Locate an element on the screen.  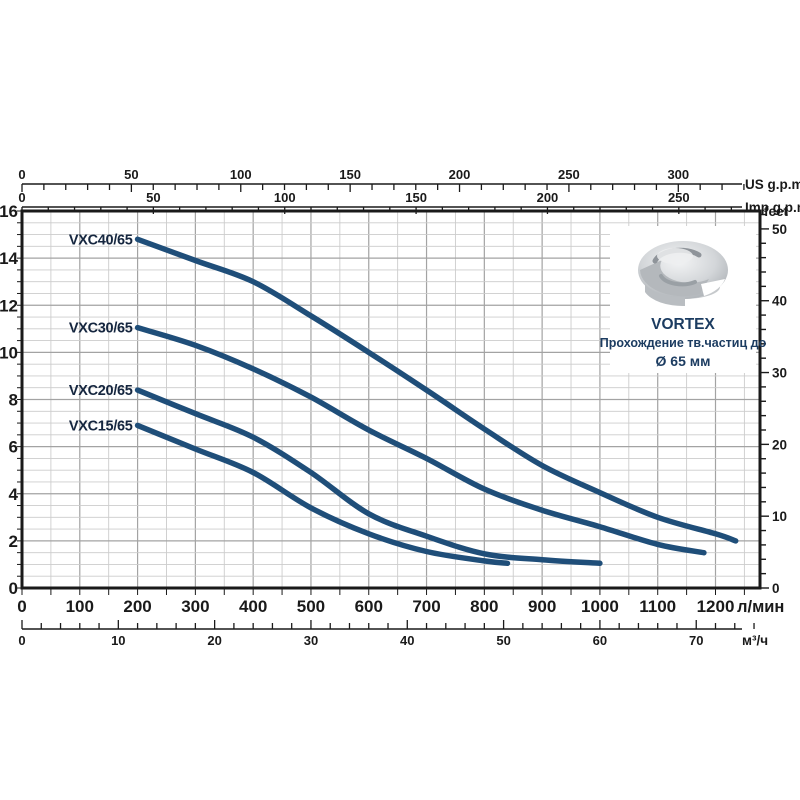
tick-label: 1200 is located at coordinates (716, 606).